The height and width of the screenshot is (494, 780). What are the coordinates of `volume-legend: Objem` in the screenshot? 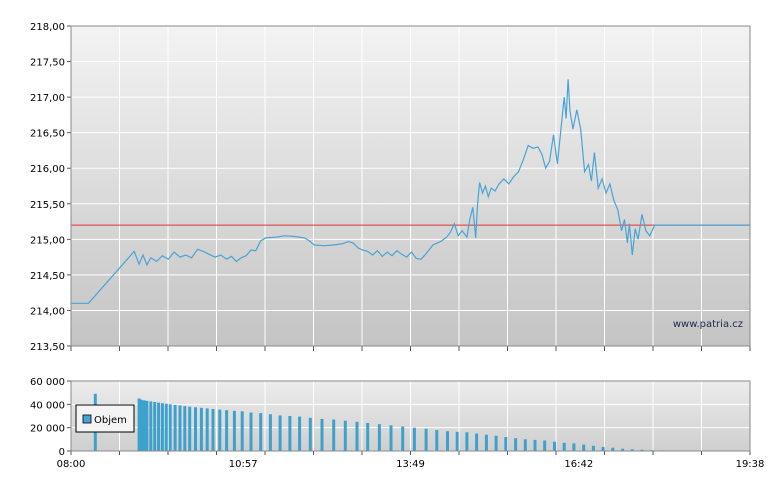 It's located at (105, 418).